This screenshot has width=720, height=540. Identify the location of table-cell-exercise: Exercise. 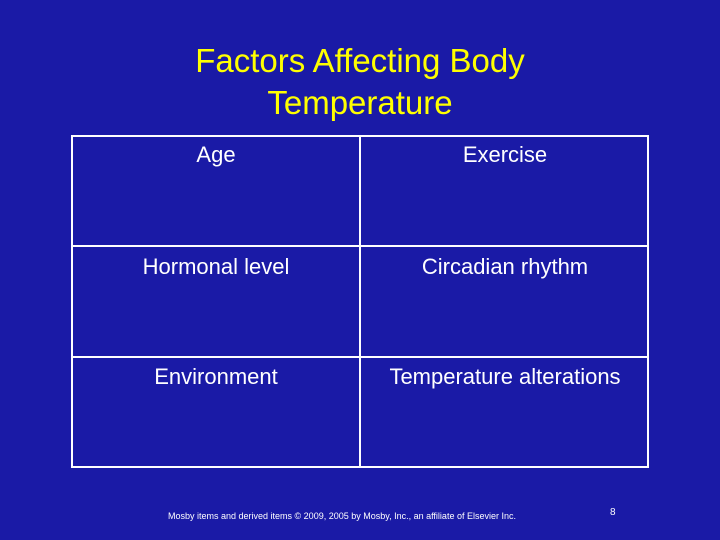
(505, 154).